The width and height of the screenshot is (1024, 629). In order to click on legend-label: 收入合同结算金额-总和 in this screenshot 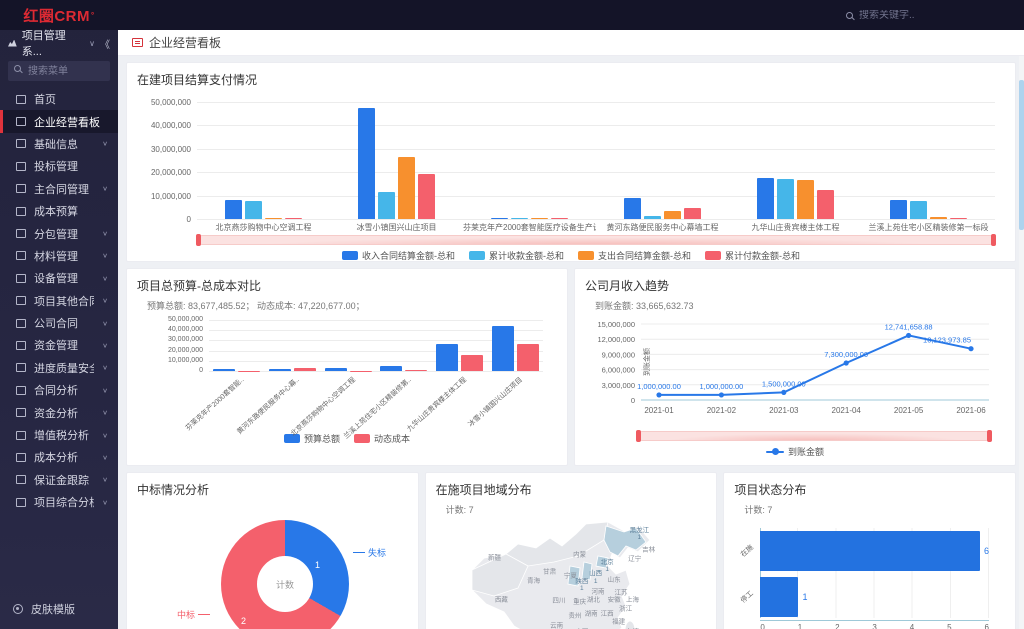, I will do `click(408, 256)`.